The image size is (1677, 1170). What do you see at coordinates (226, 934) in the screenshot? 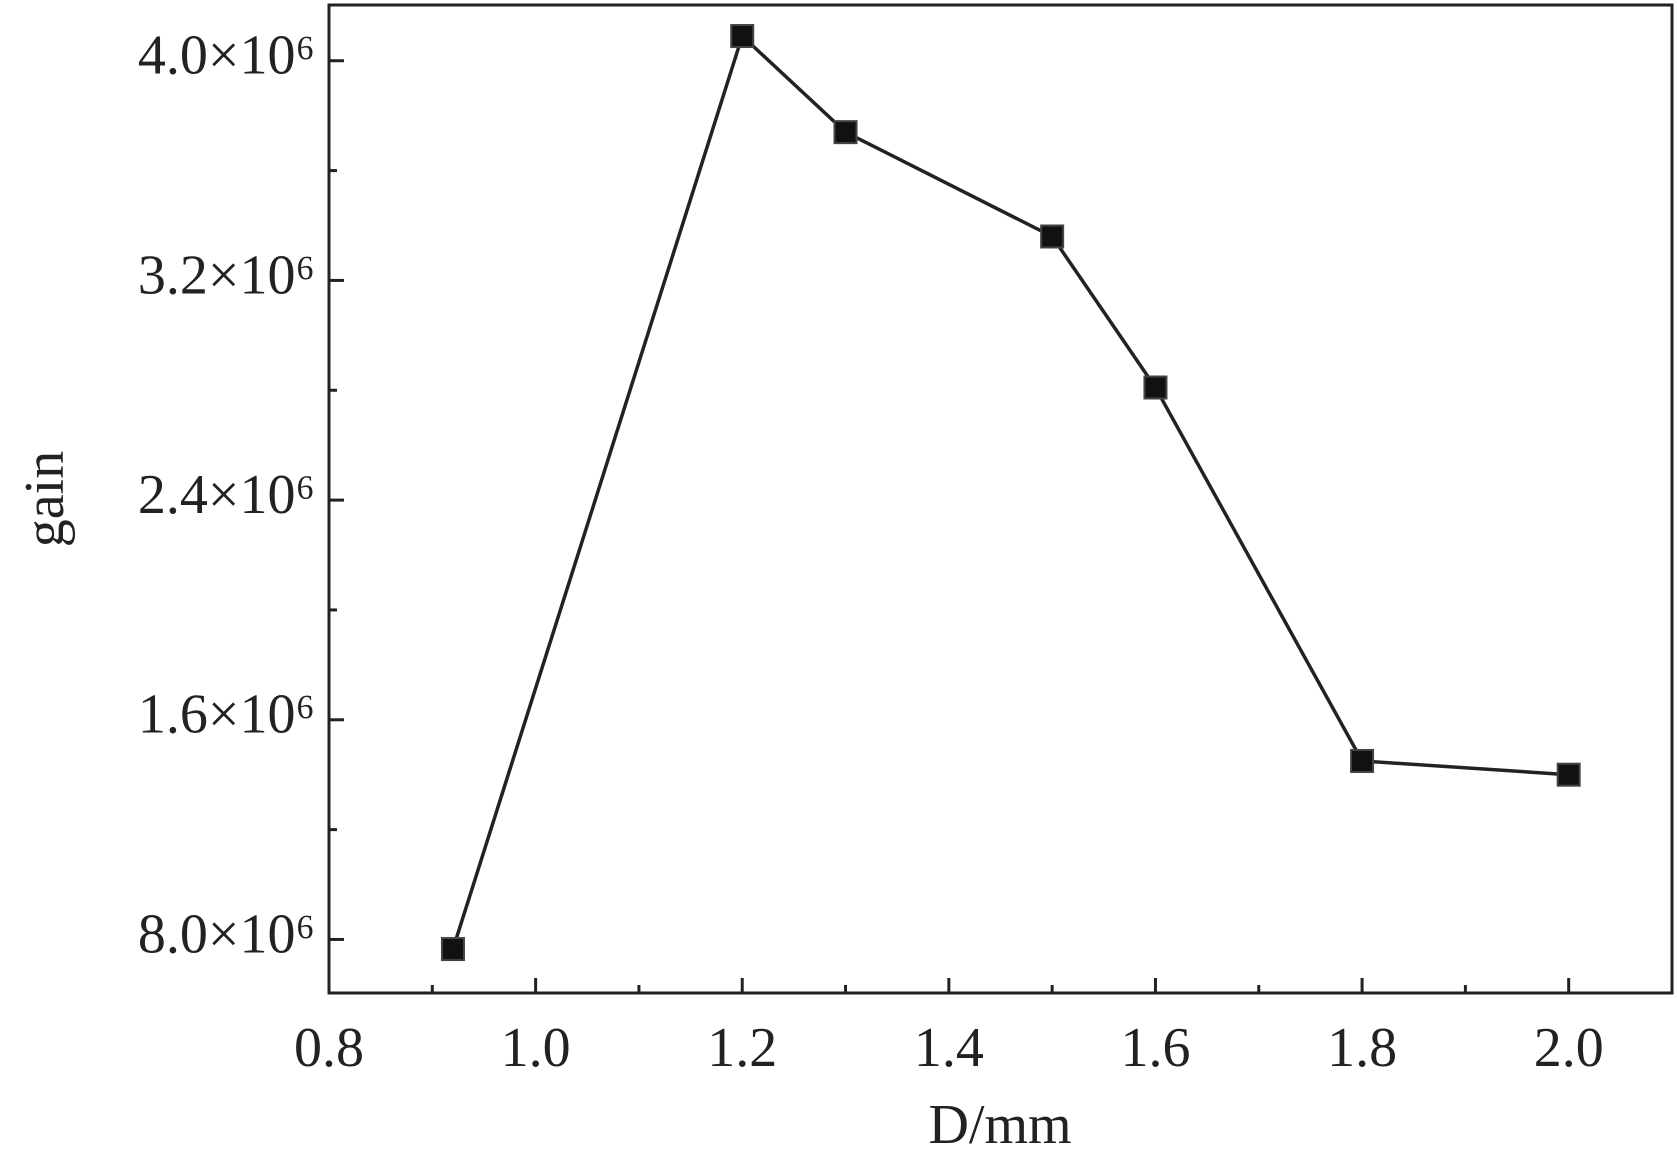
I see `y-tick-label: 8.0×10⁶` at bounding box center [226, 934].